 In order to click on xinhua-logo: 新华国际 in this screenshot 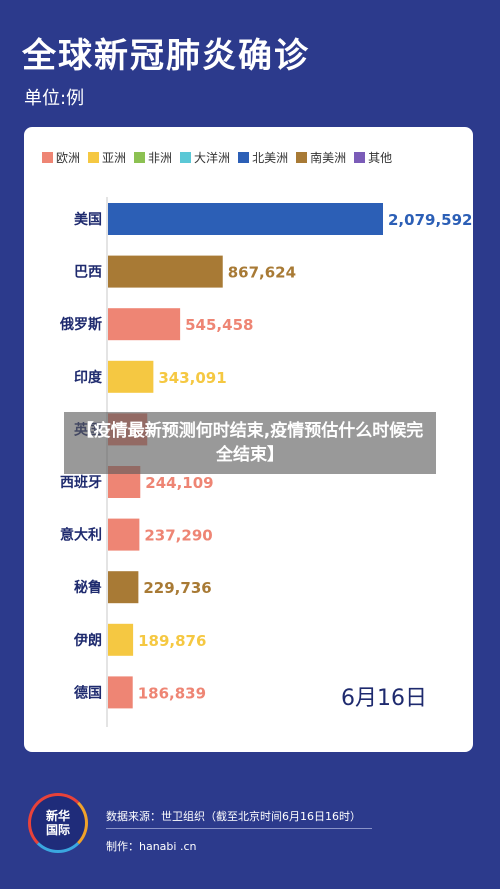, I will do `click(58, 823)`.